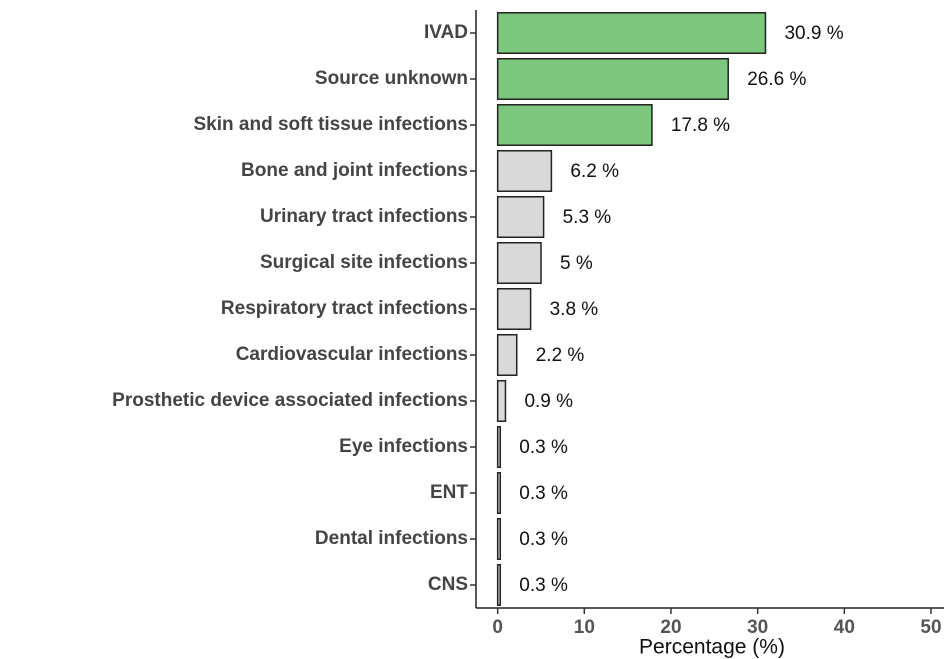 The width and height of the screenshot is (947, 659). Describe the element at coordinates (446, 32) in the screenshot. I see `y-tick-label: IVAD` at that location.